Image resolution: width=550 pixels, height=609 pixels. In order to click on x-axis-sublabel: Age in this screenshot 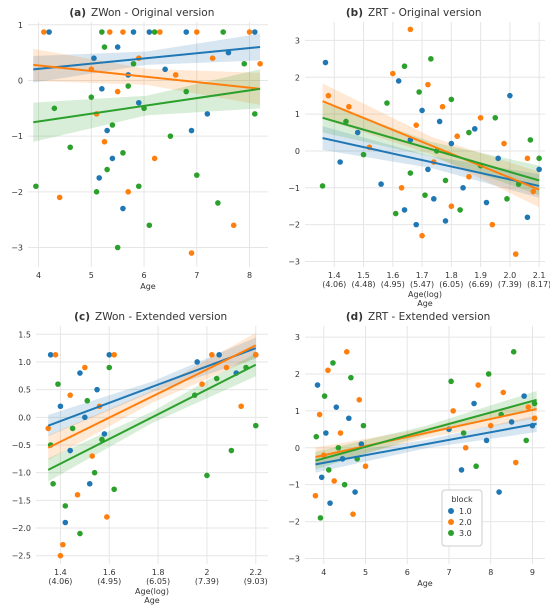, I will do `click(152, 600)`.